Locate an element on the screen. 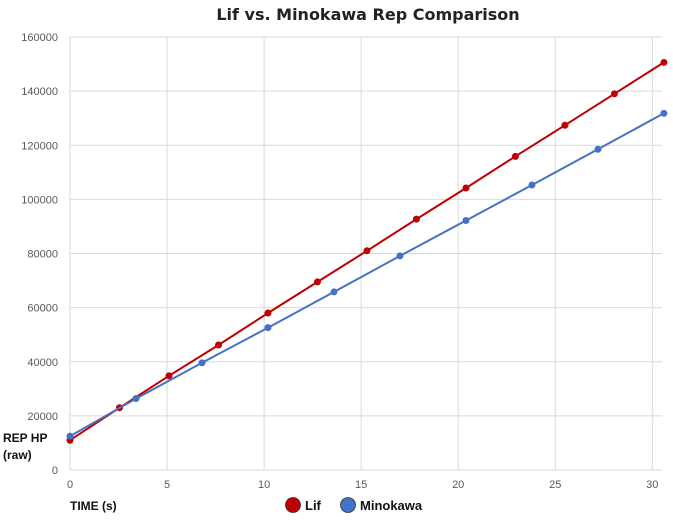  legend-item-minokawa: Minokawa is located at coordinates (381, 505).